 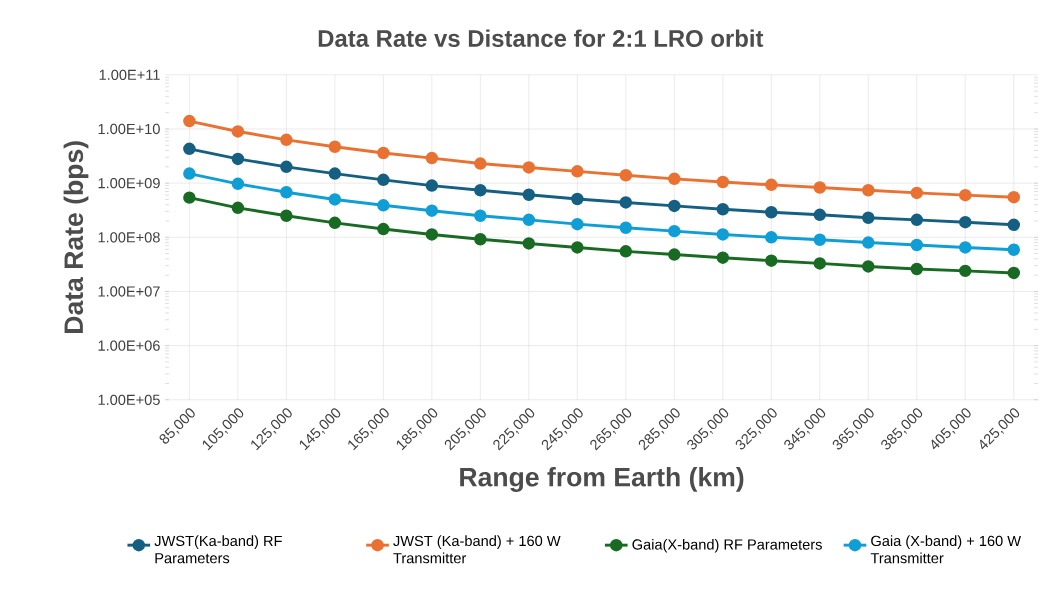 I want to click on y-axis-title: Data Rate (bps), so click(x=76, y=237).